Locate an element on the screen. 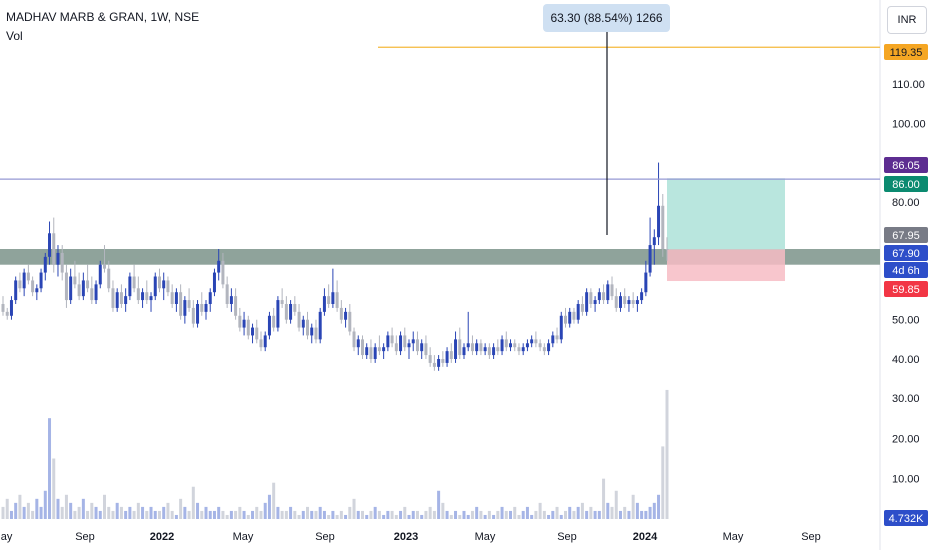  price-tag-label: 86.00 is located at coordinates (906, 185).